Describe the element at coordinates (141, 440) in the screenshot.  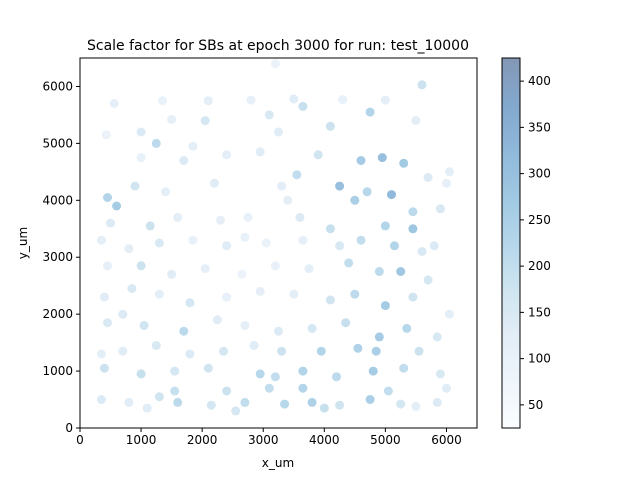
I see `x-tick-label: 1000` at that location.